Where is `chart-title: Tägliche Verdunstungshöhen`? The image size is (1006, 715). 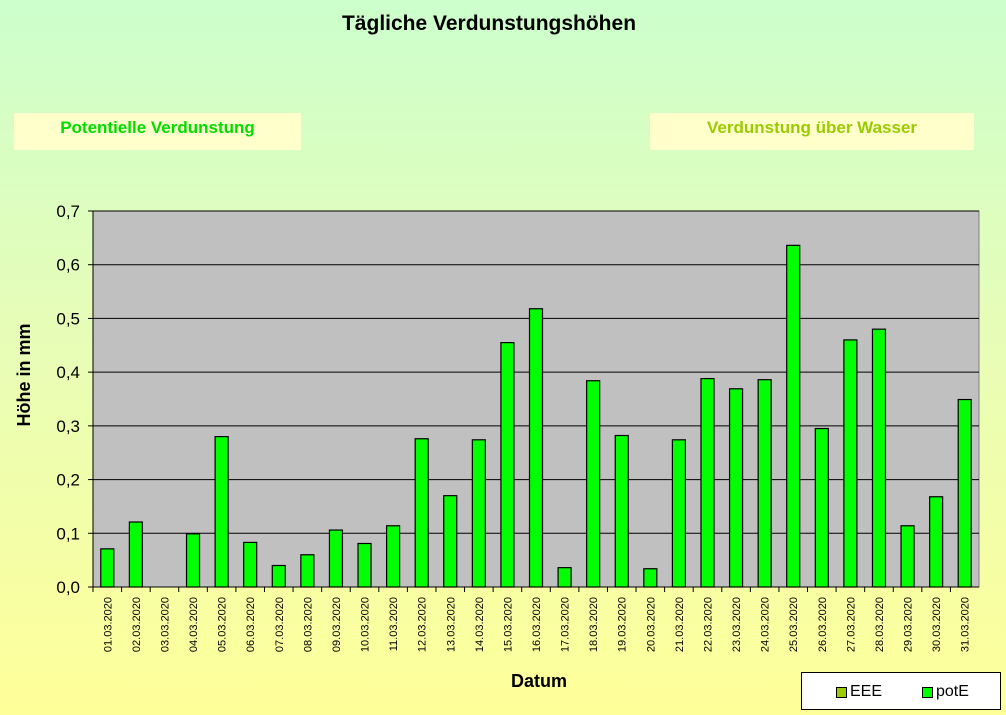 chart-title: Tägliche Verdunstungshöhen is located at coordinates (489, 23).